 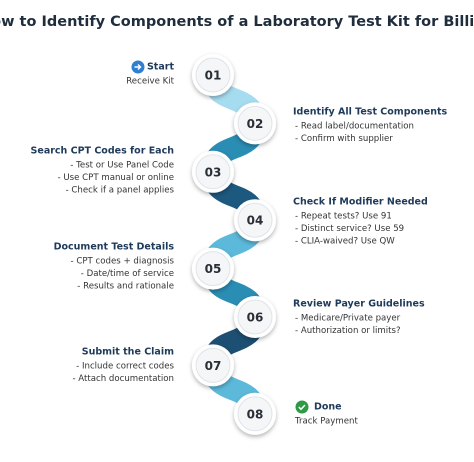 I want to click on step-title: Start, so click(x=160, y=67).